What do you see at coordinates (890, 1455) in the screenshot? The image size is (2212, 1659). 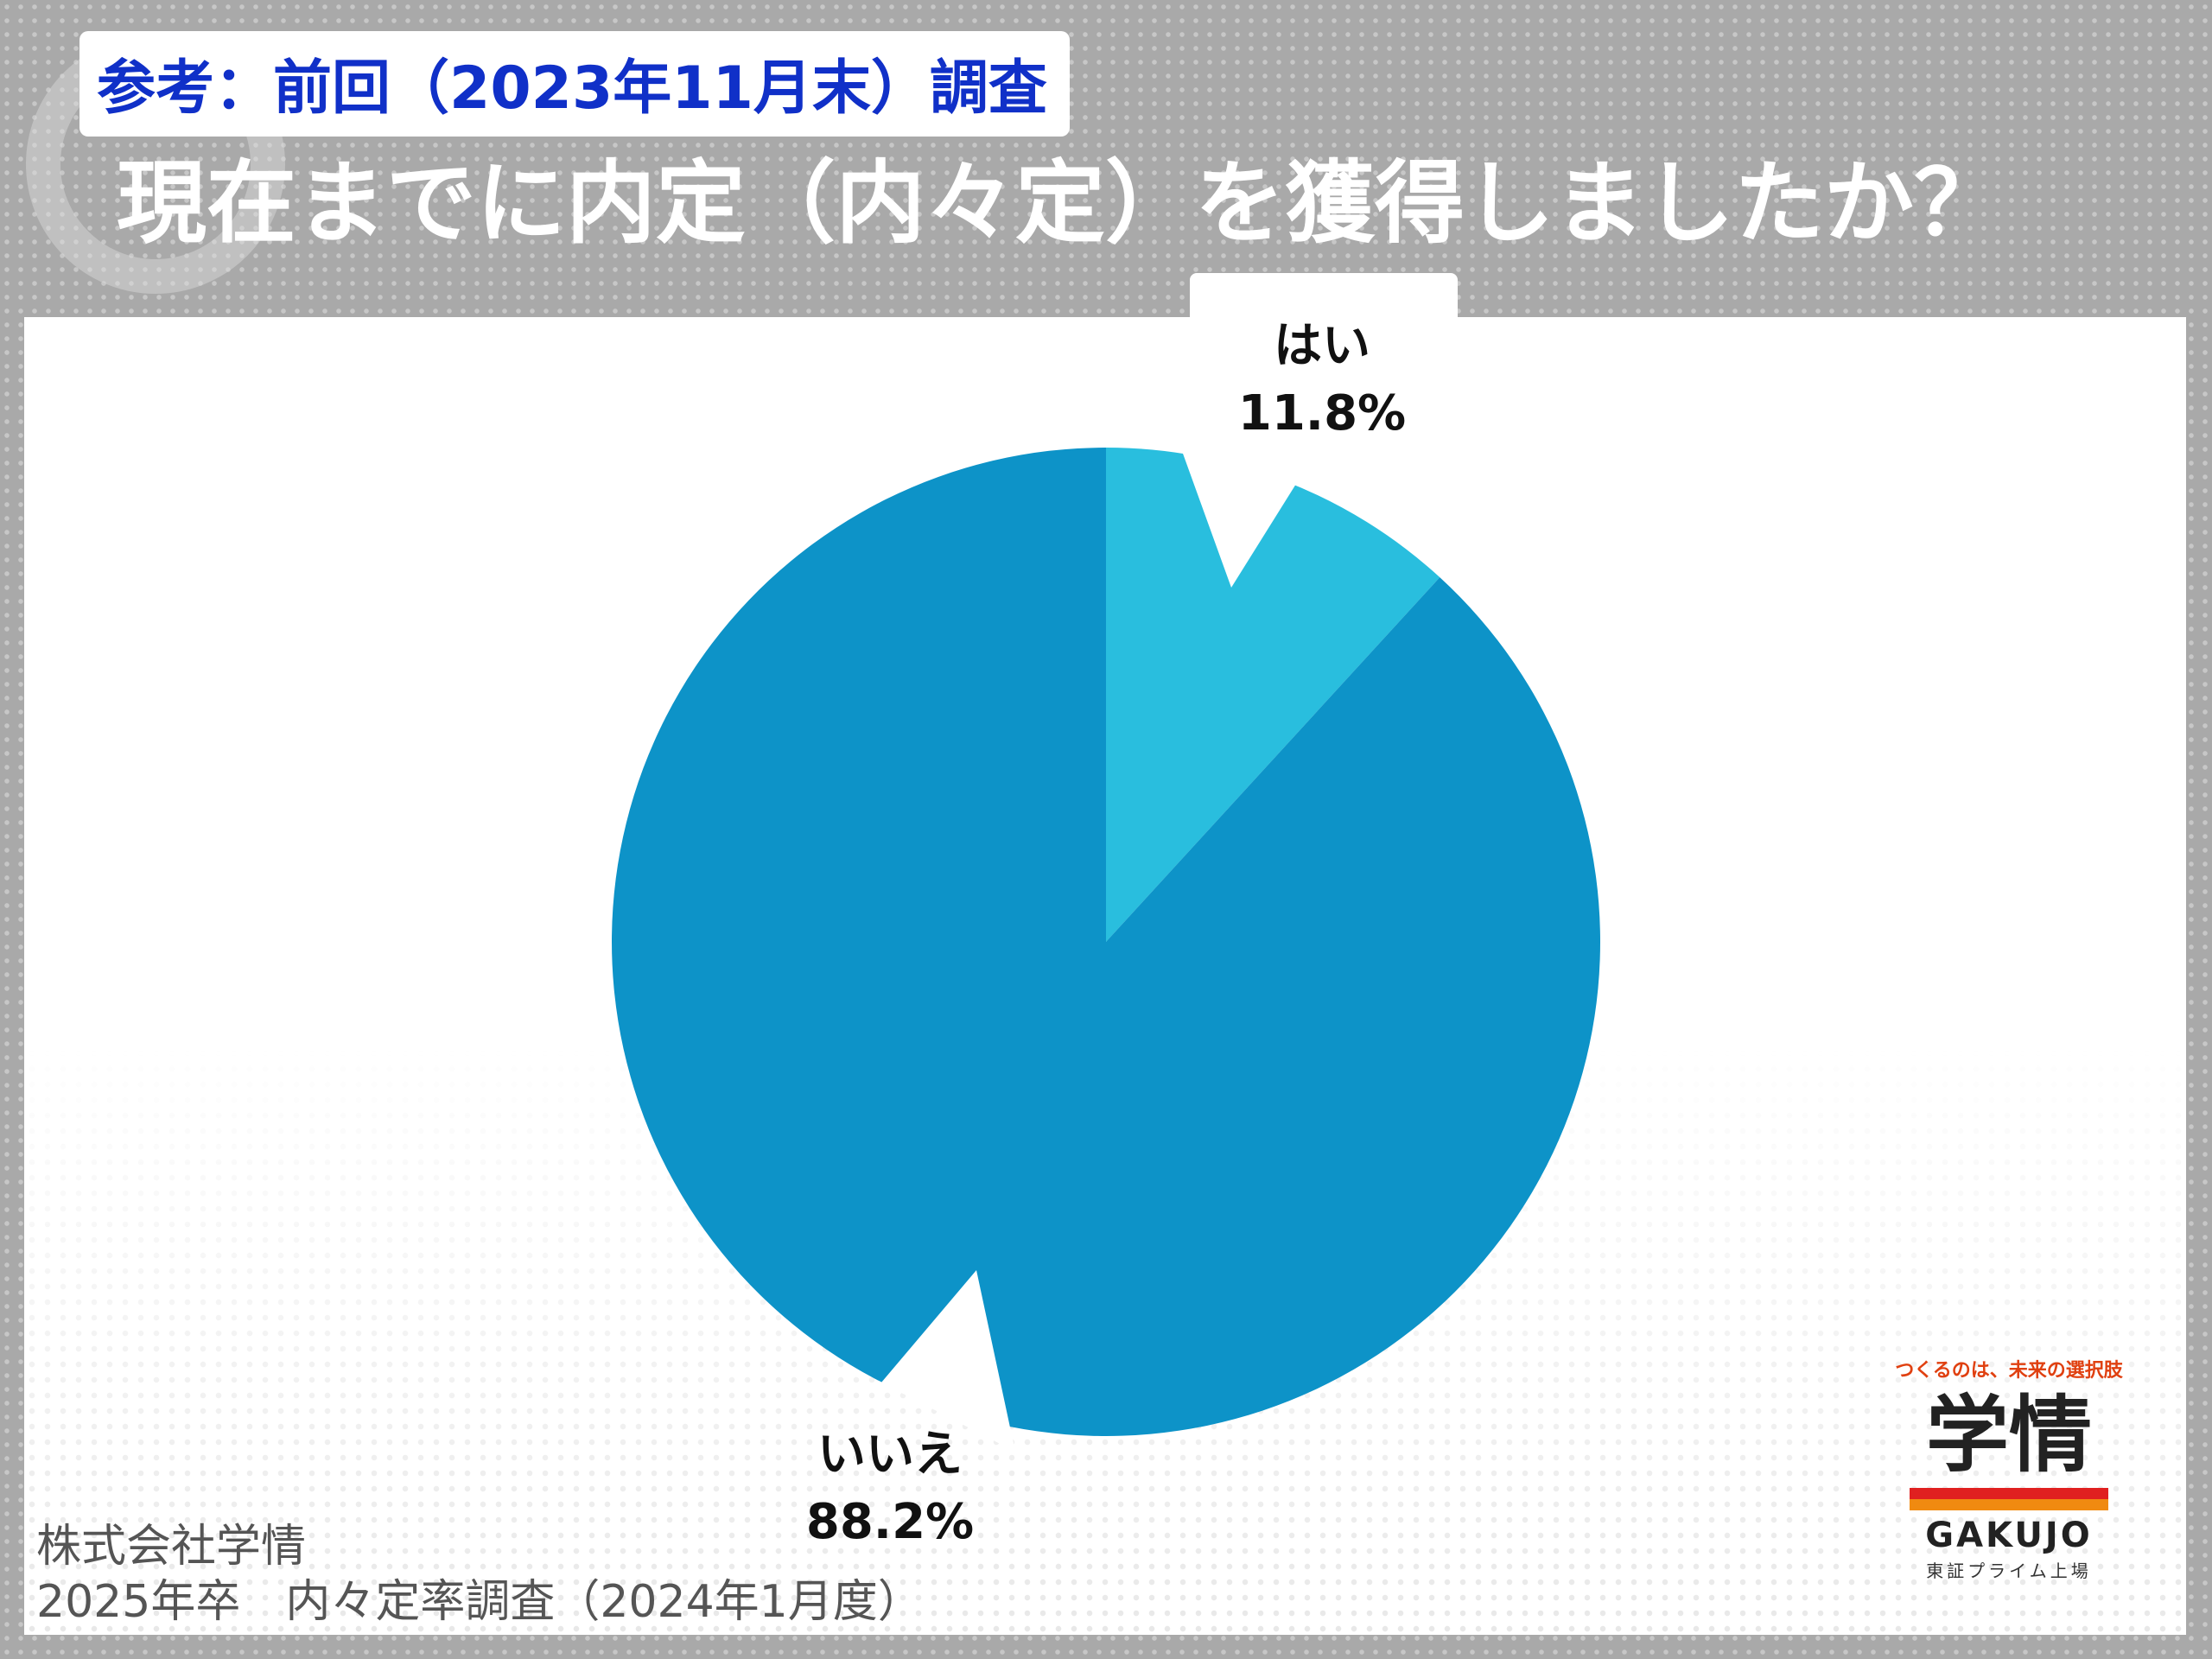 I see `slice-label-no-name: いいえ` at bounding box center [890, 1455].